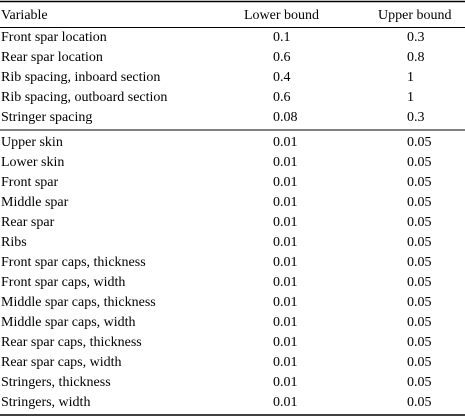 This screenshot has height=417, width=465. What do you see at coordinates (78, 302) in the screenshot?
I see `cell-variable: Middle spar caps, thickness` at bounding box center [78, 302].